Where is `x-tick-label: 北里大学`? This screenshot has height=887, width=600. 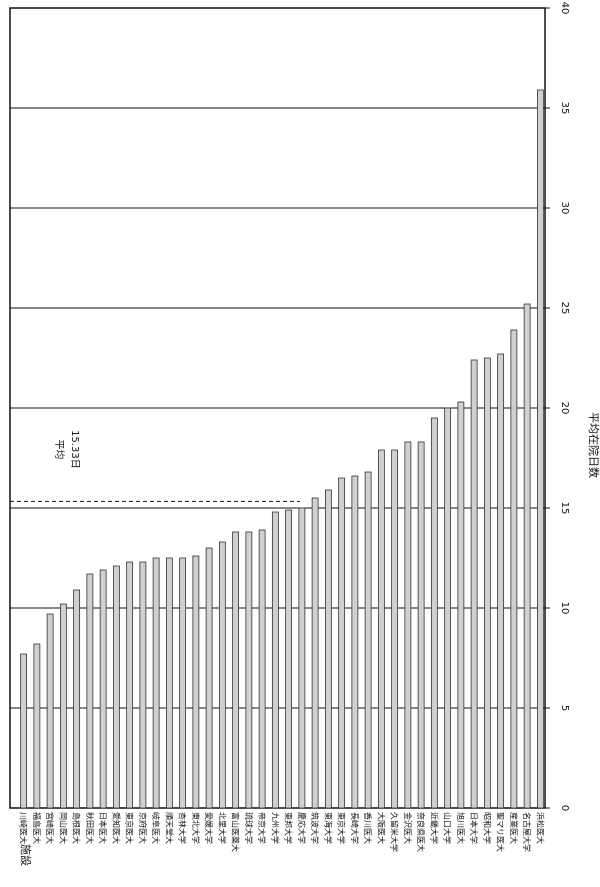 x-tick-label: 北里大学 is located at coordinates (222, 828).